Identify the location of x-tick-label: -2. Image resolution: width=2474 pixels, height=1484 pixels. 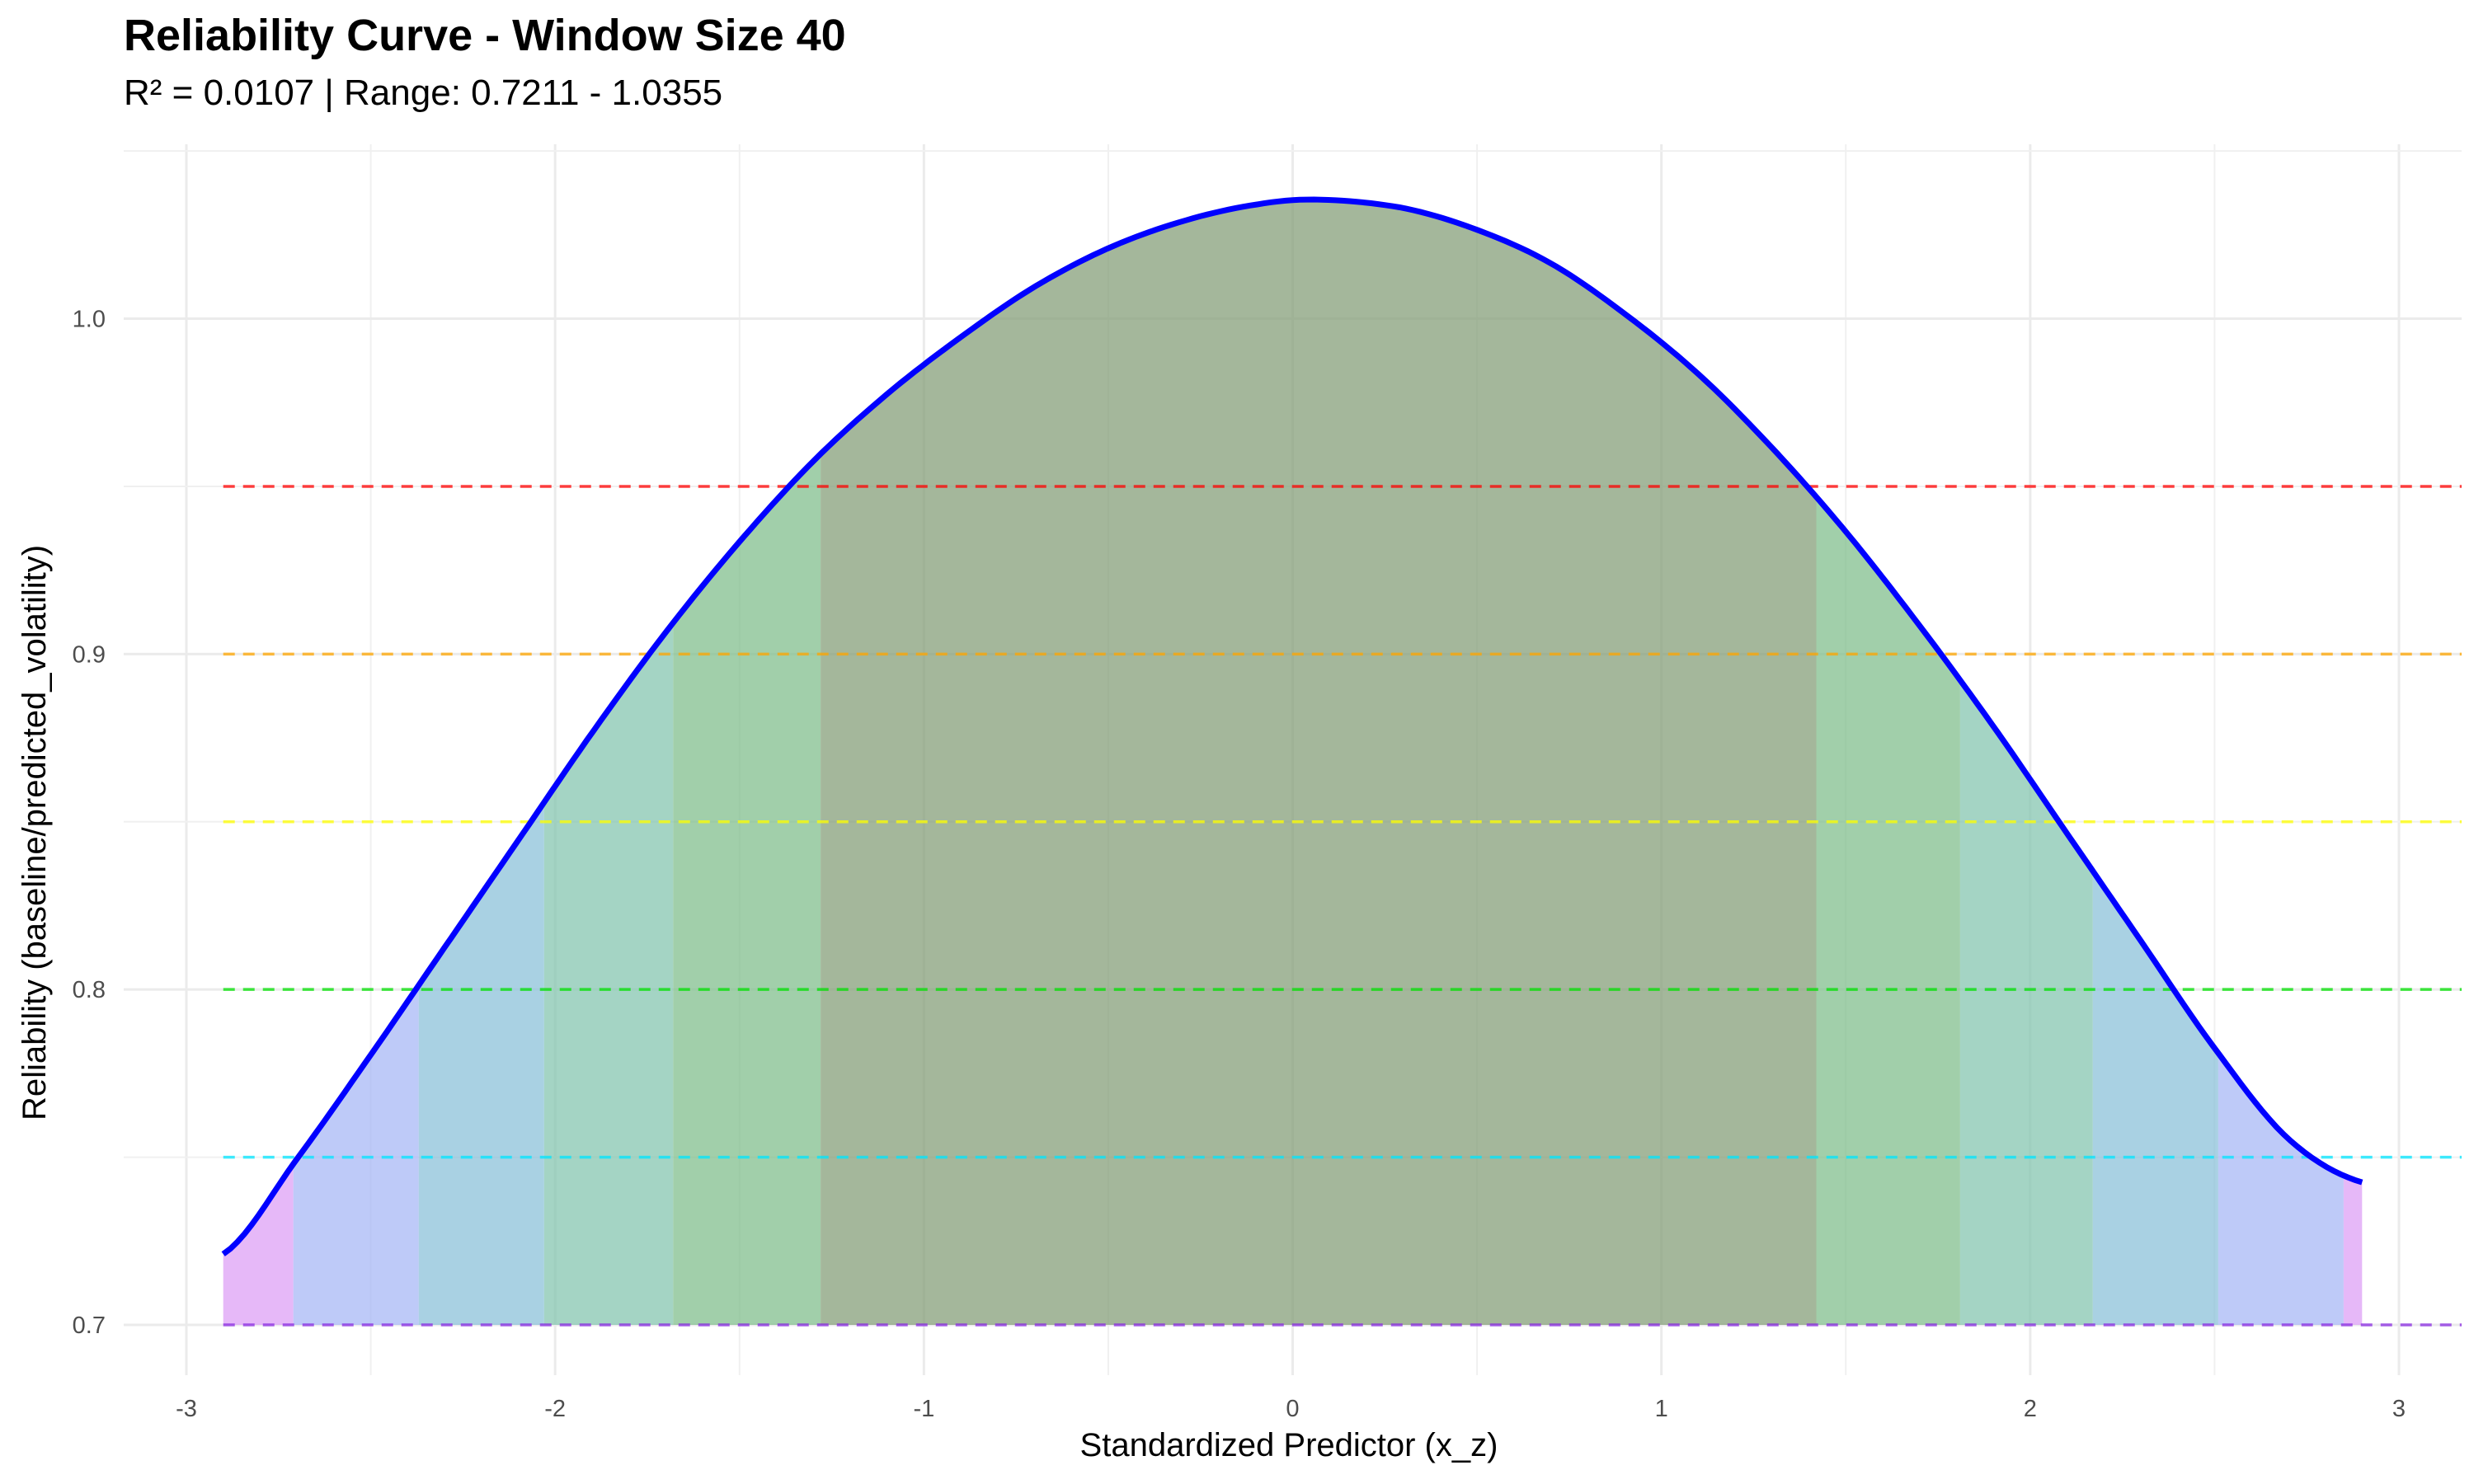
(555, 1409).